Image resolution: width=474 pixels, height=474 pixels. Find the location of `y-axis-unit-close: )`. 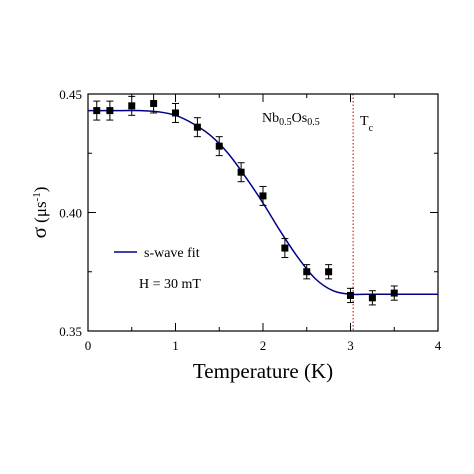

y-axis-unit-close: ) is located at coordinates (40, 190).